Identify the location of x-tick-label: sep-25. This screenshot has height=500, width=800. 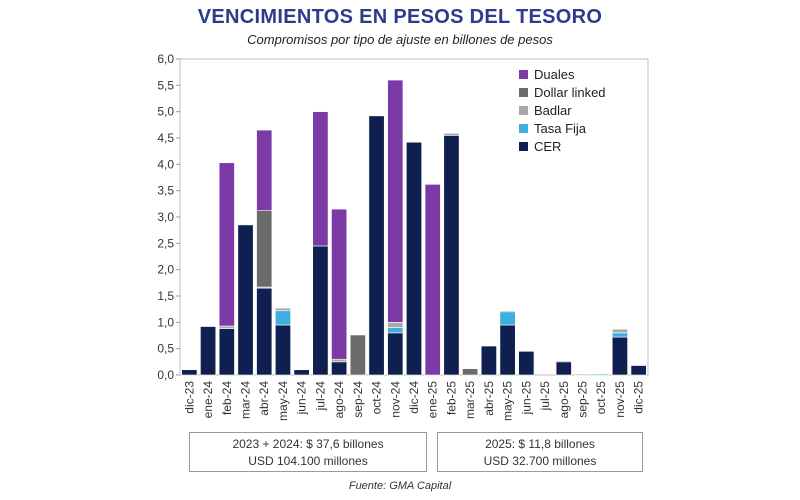
(582, 399).